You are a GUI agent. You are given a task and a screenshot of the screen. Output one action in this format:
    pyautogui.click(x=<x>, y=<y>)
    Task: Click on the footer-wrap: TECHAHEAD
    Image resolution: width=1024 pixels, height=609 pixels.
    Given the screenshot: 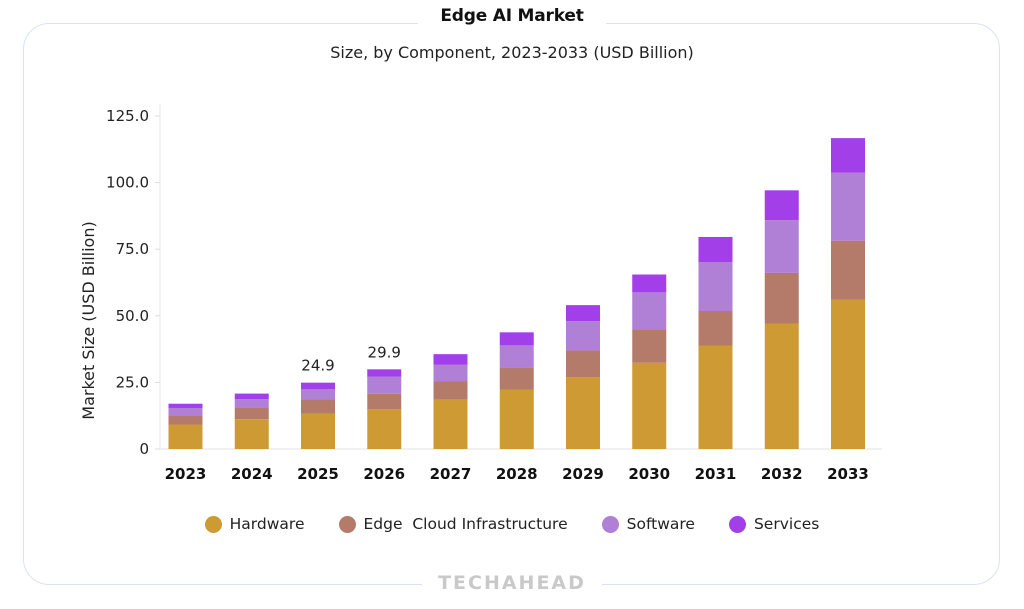 What is the action you would take?
    pyautogui.click(x=512, y=583)
    